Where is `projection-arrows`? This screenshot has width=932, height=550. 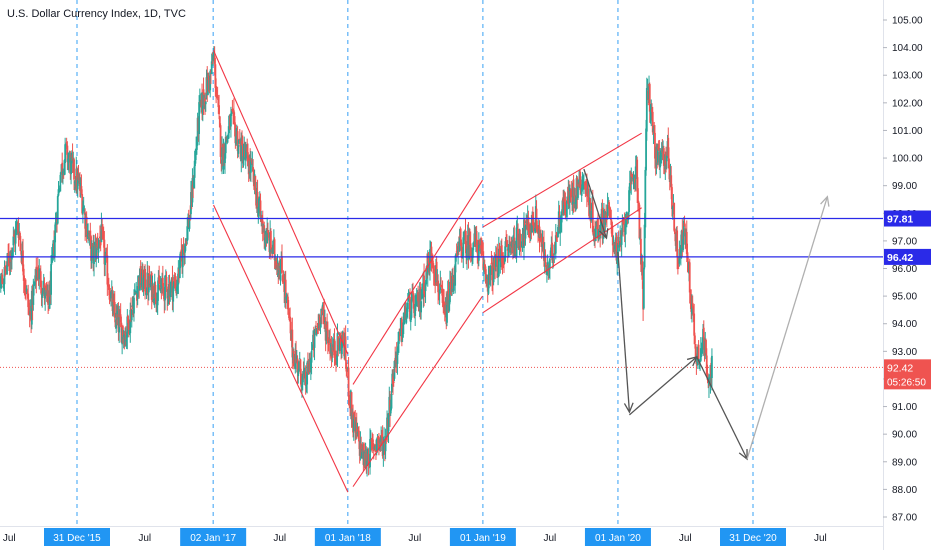
projection-arrows is located at coordinates (706, 314).